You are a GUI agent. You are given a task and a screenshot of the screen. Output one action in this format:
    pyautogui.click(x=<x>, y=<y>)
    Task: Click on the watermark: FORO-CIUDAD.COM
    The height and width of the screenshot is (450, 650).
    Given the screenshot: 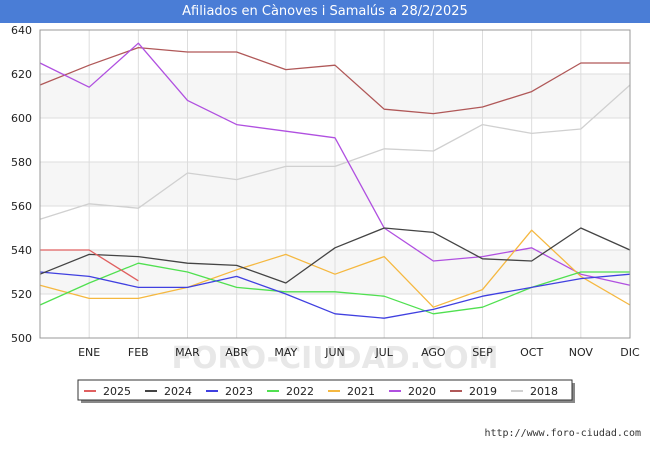 What is the action you would take?
    pyautogui.click(x=335, y=358)
    